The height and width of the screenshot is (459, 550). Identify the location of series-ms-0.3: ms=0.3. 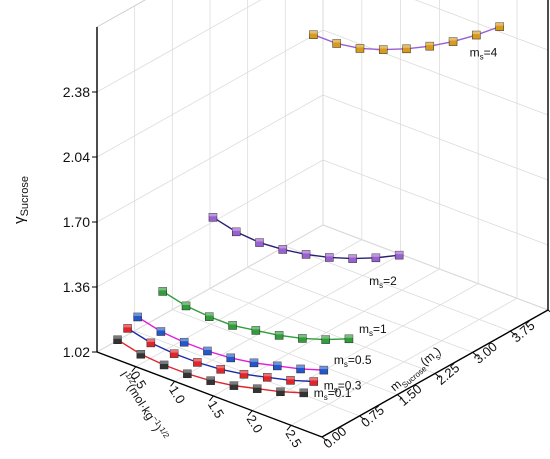
(242, 359).